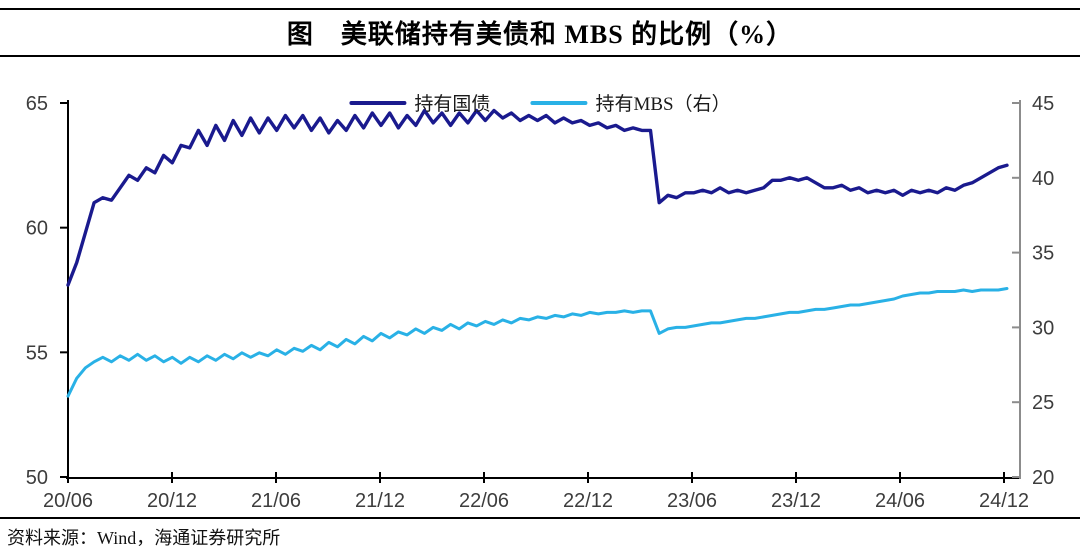  I want to click on legend-label-mbs: 持有MBS（右）, so click(663, 104).